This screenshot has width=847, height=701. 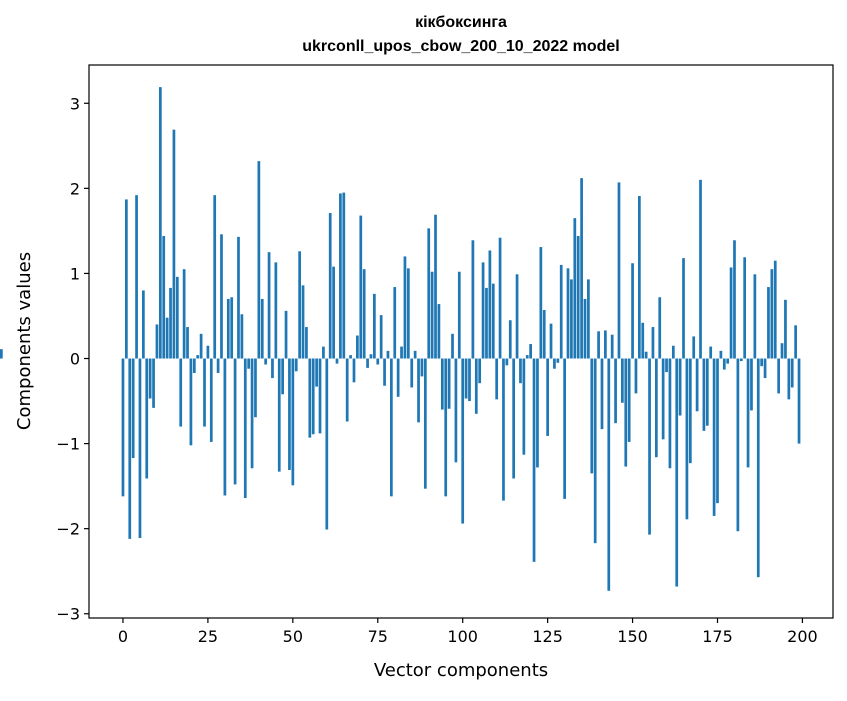 I want to click on chart-title: кікбоксинга, so click(x=461, y=22).